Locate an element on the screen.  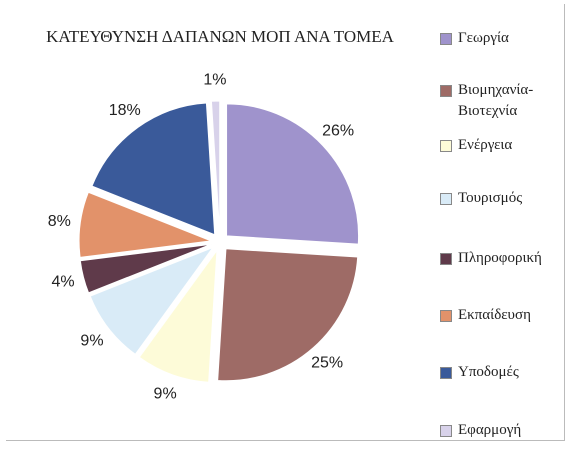
data-label: 4% is located at coordinates (63, 282).